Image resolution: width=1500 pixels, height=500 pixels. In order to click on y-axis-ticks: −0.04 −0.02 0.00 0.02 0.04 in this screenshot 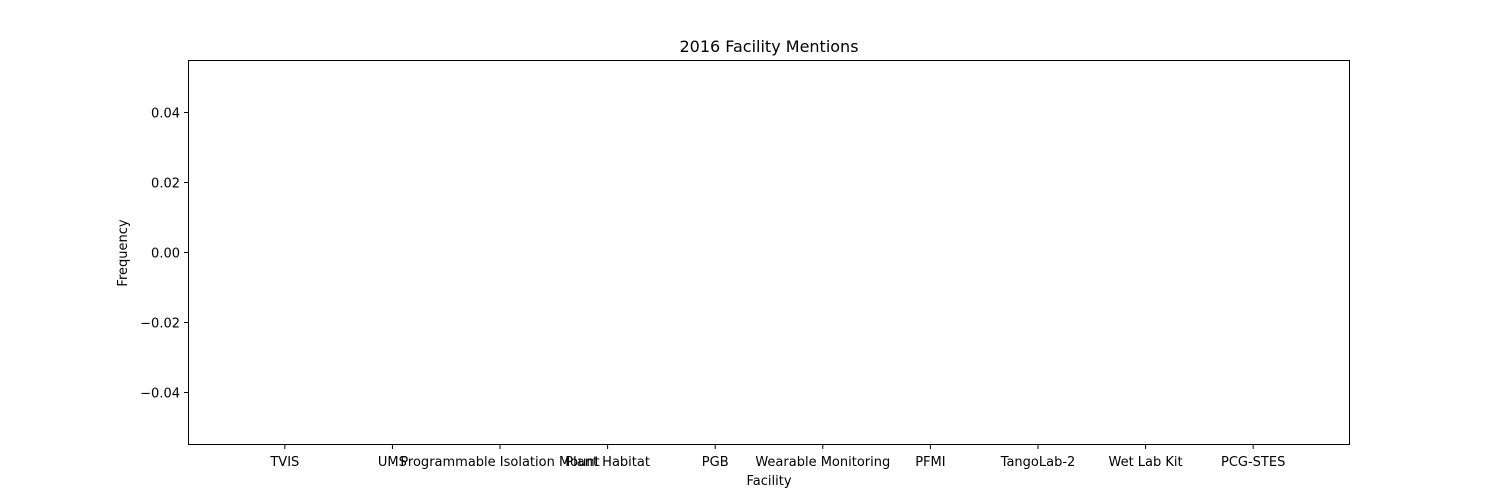, I will do `click(164, 254)`.